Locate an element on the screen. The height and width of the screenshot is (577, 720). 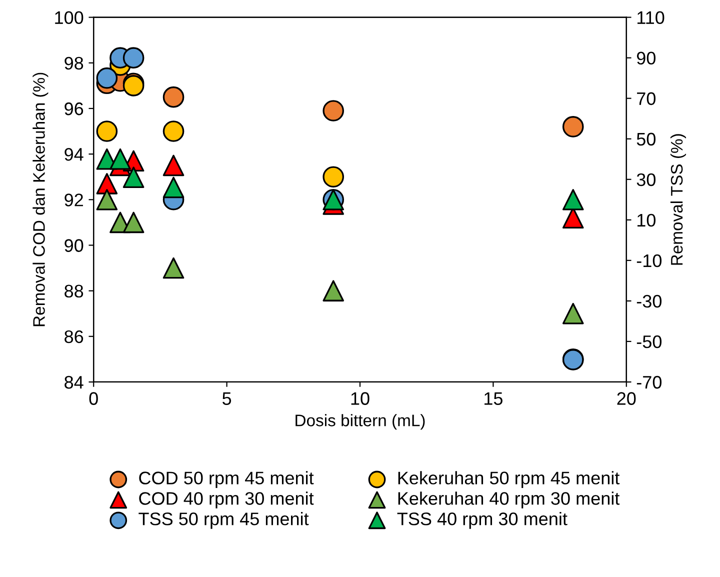
y-tick-label: 88 is located at coordinates (74, 291).